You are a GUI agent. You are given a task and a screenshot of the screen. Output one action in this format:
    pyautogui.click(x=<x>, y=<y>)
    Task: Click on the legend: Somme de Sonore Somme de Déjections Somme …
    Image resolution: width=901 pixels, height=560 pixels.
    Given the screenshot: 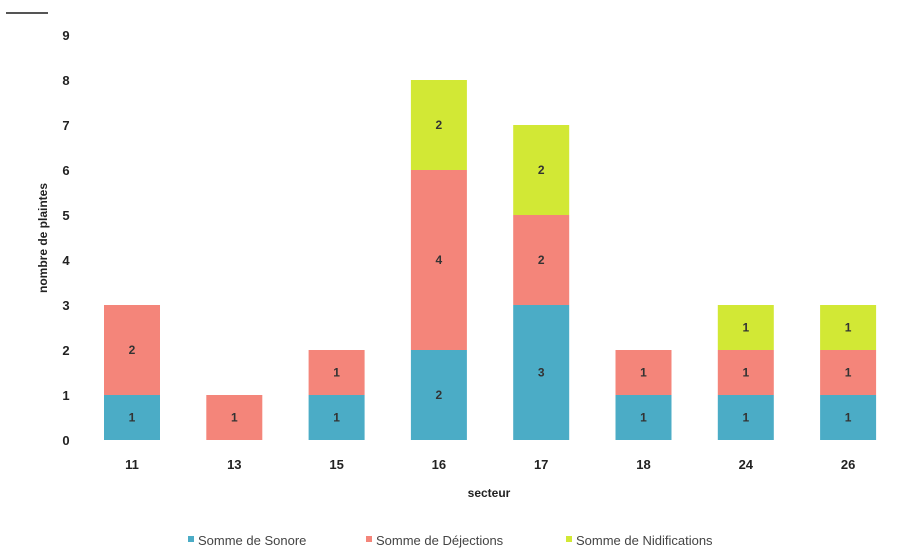 What is the action you would take?
    pyautogui.click(x=450, y=540)
    